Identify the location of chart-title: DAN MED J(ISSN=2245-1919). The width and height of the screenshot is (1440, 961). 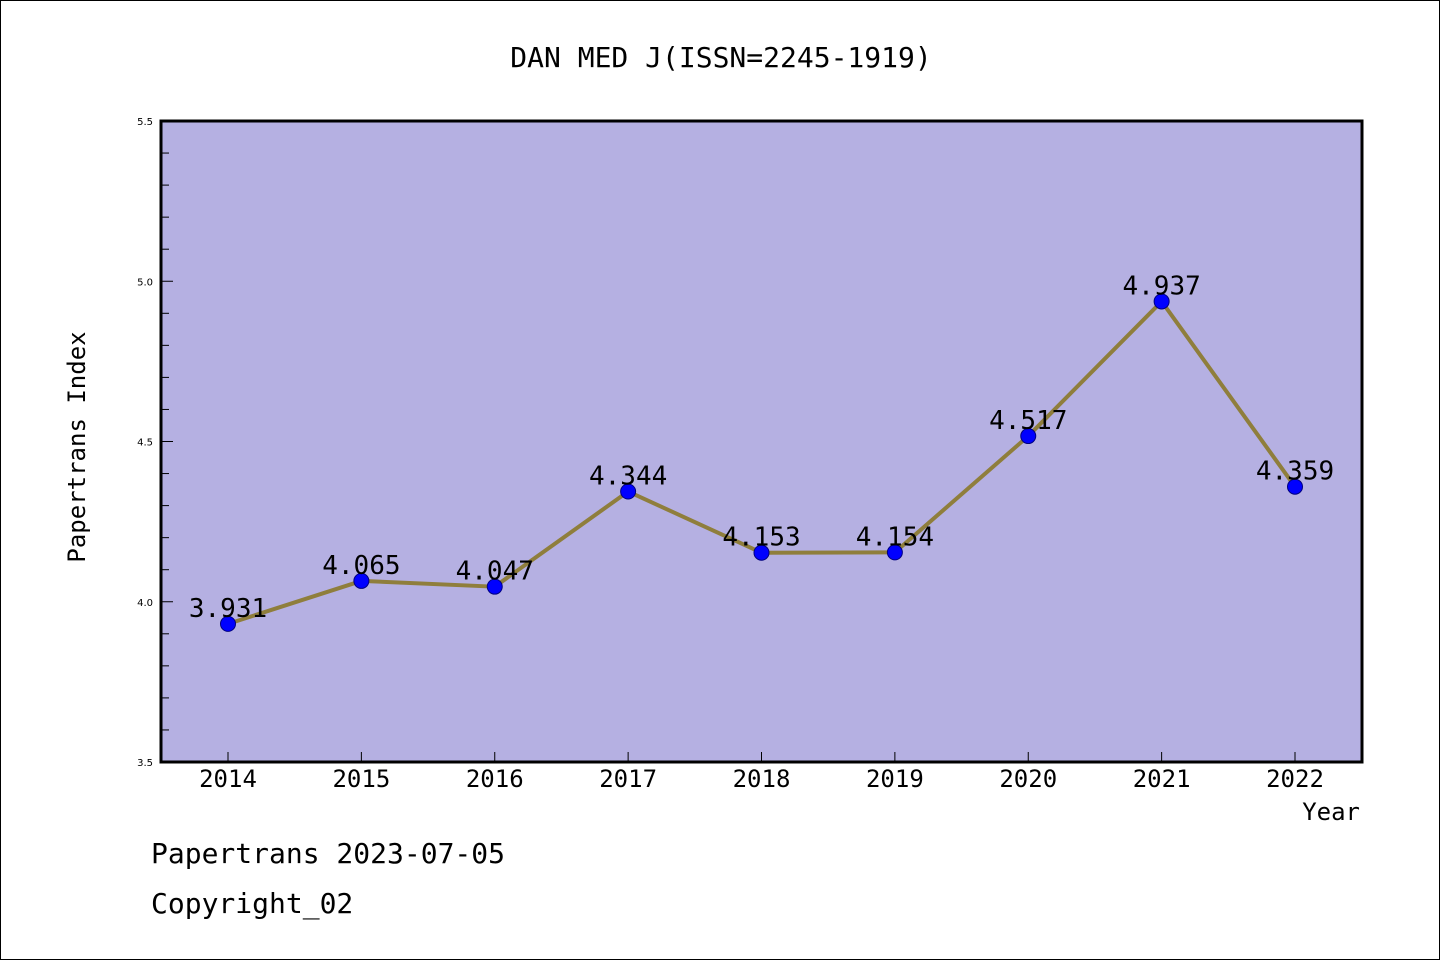
(720, 57).